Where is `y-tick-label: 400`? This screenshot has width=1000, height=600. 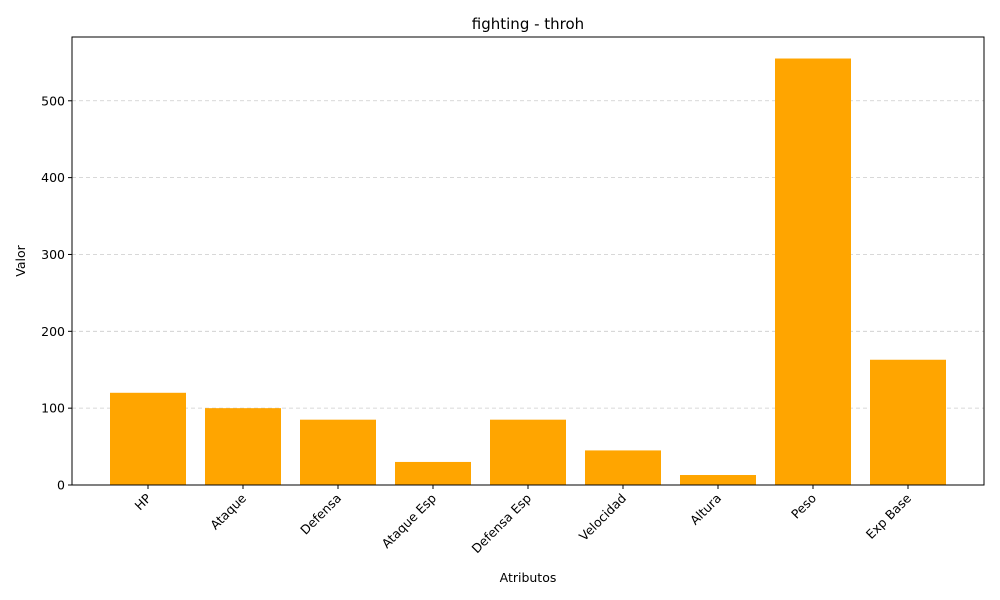
y-tick-label: 400 is located at coordinates (53, 177).